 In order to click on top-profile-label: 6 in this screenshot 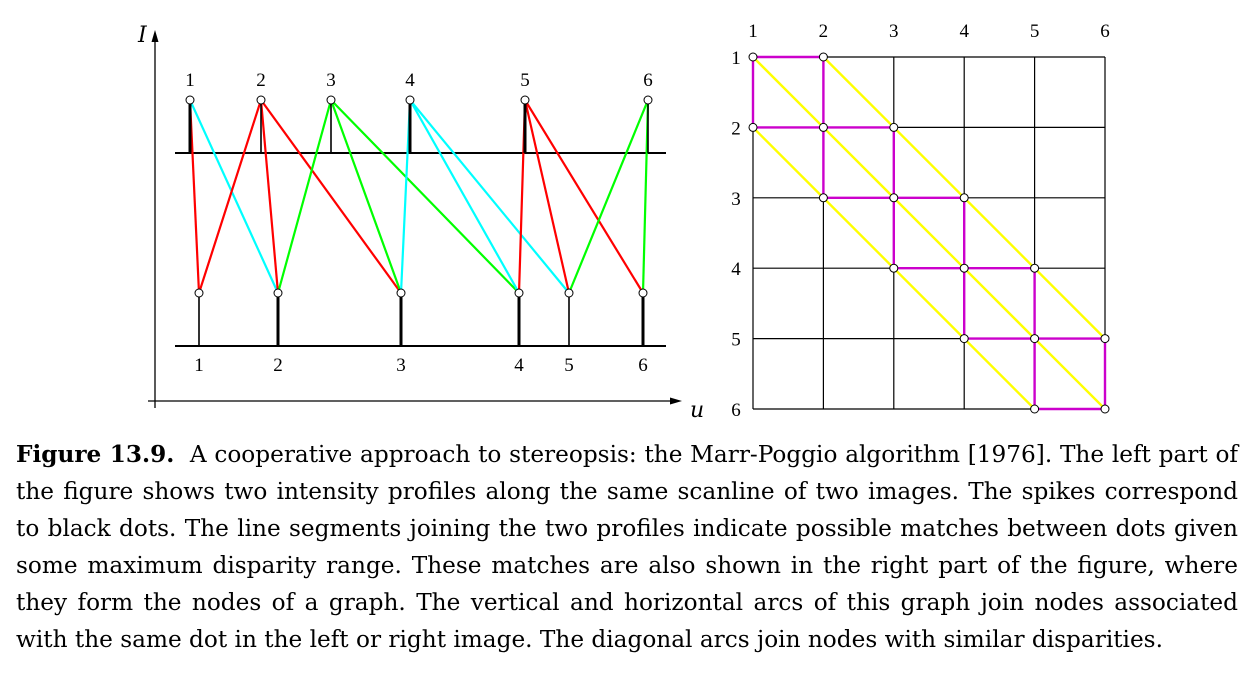, I will do `click(648, 80)`.